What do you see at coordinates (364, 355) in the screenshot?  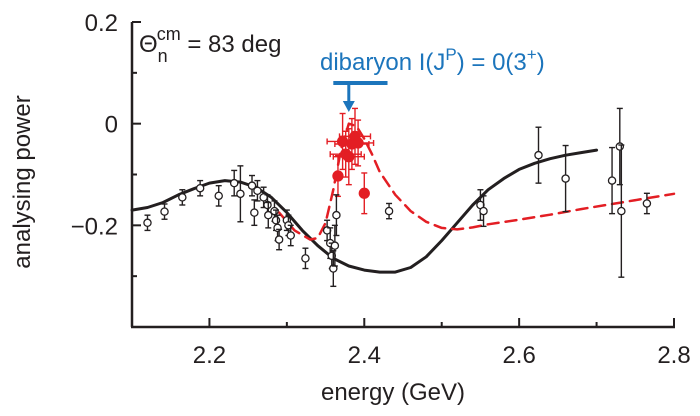 I see `x-tick-label: 2.4` at bounding box center [364, 355].